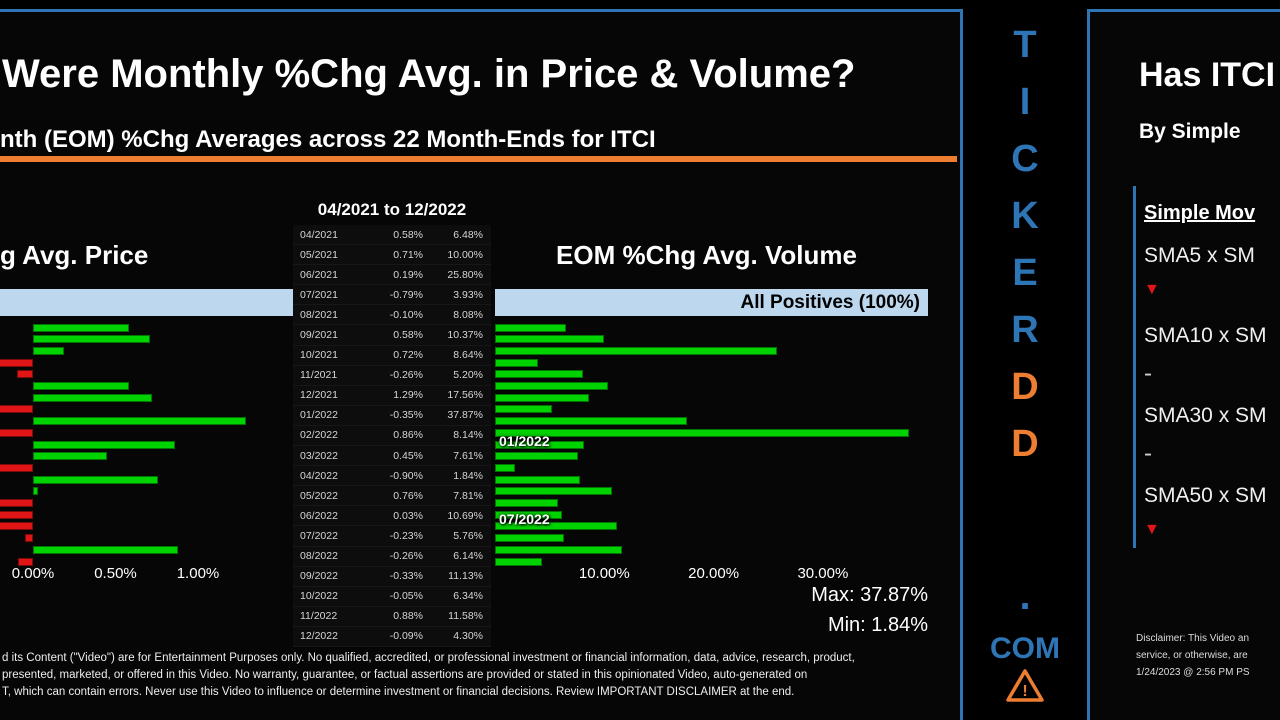  What do you see at coordinates (406, 535) in the screenshot?
I see `table-cell-price: -0.23%` at bounding box center [406, 535].